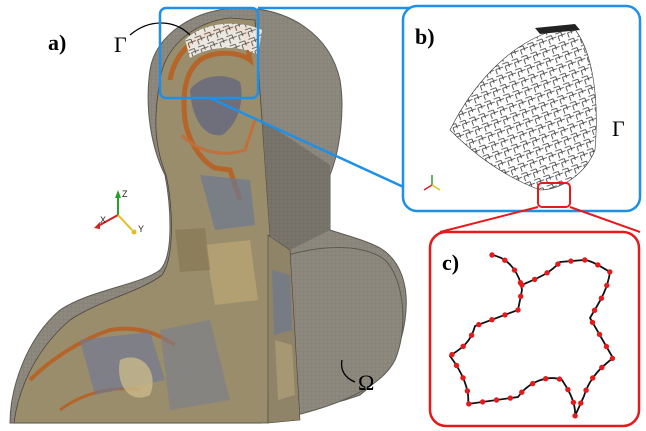  Describe the element at coordinates (57, 42) in the screenshot. I see `panel-a-label: a)` at that location.